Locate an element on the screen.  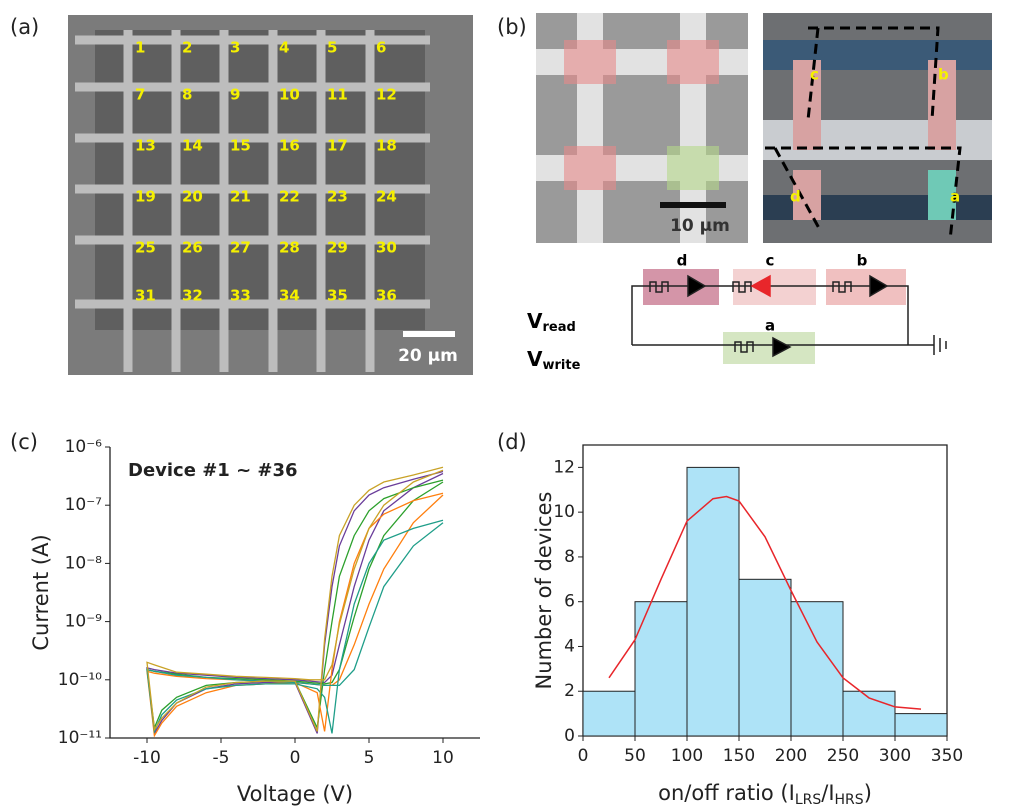
device-number: 5 is located at coordinates (332, 48).